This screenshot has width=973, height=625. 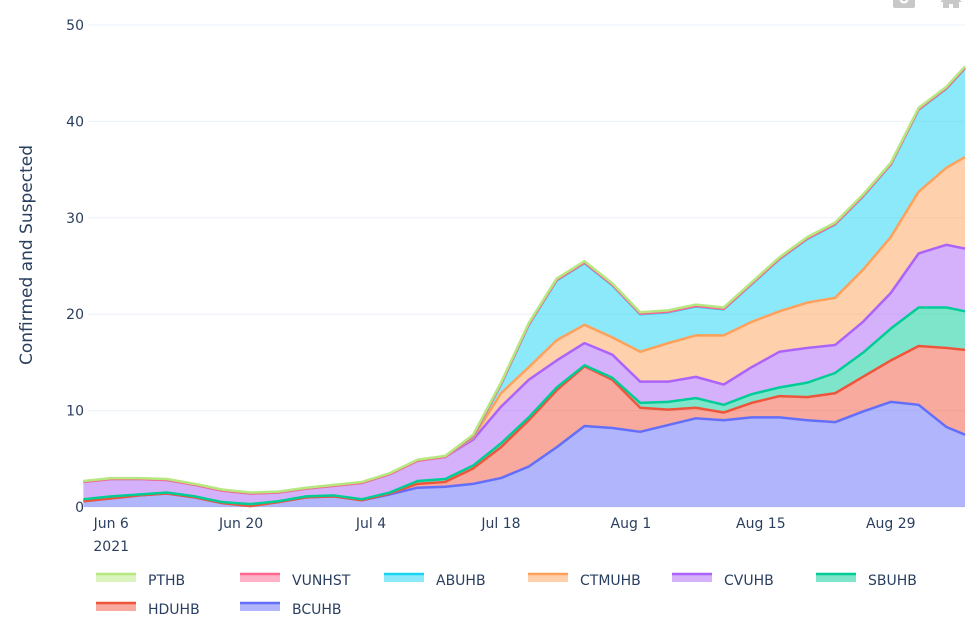 What do you see at coordinates (610, 581) in the screenshot?
I see `legend-label: CTMUHB` at bounding box center [610, 581].